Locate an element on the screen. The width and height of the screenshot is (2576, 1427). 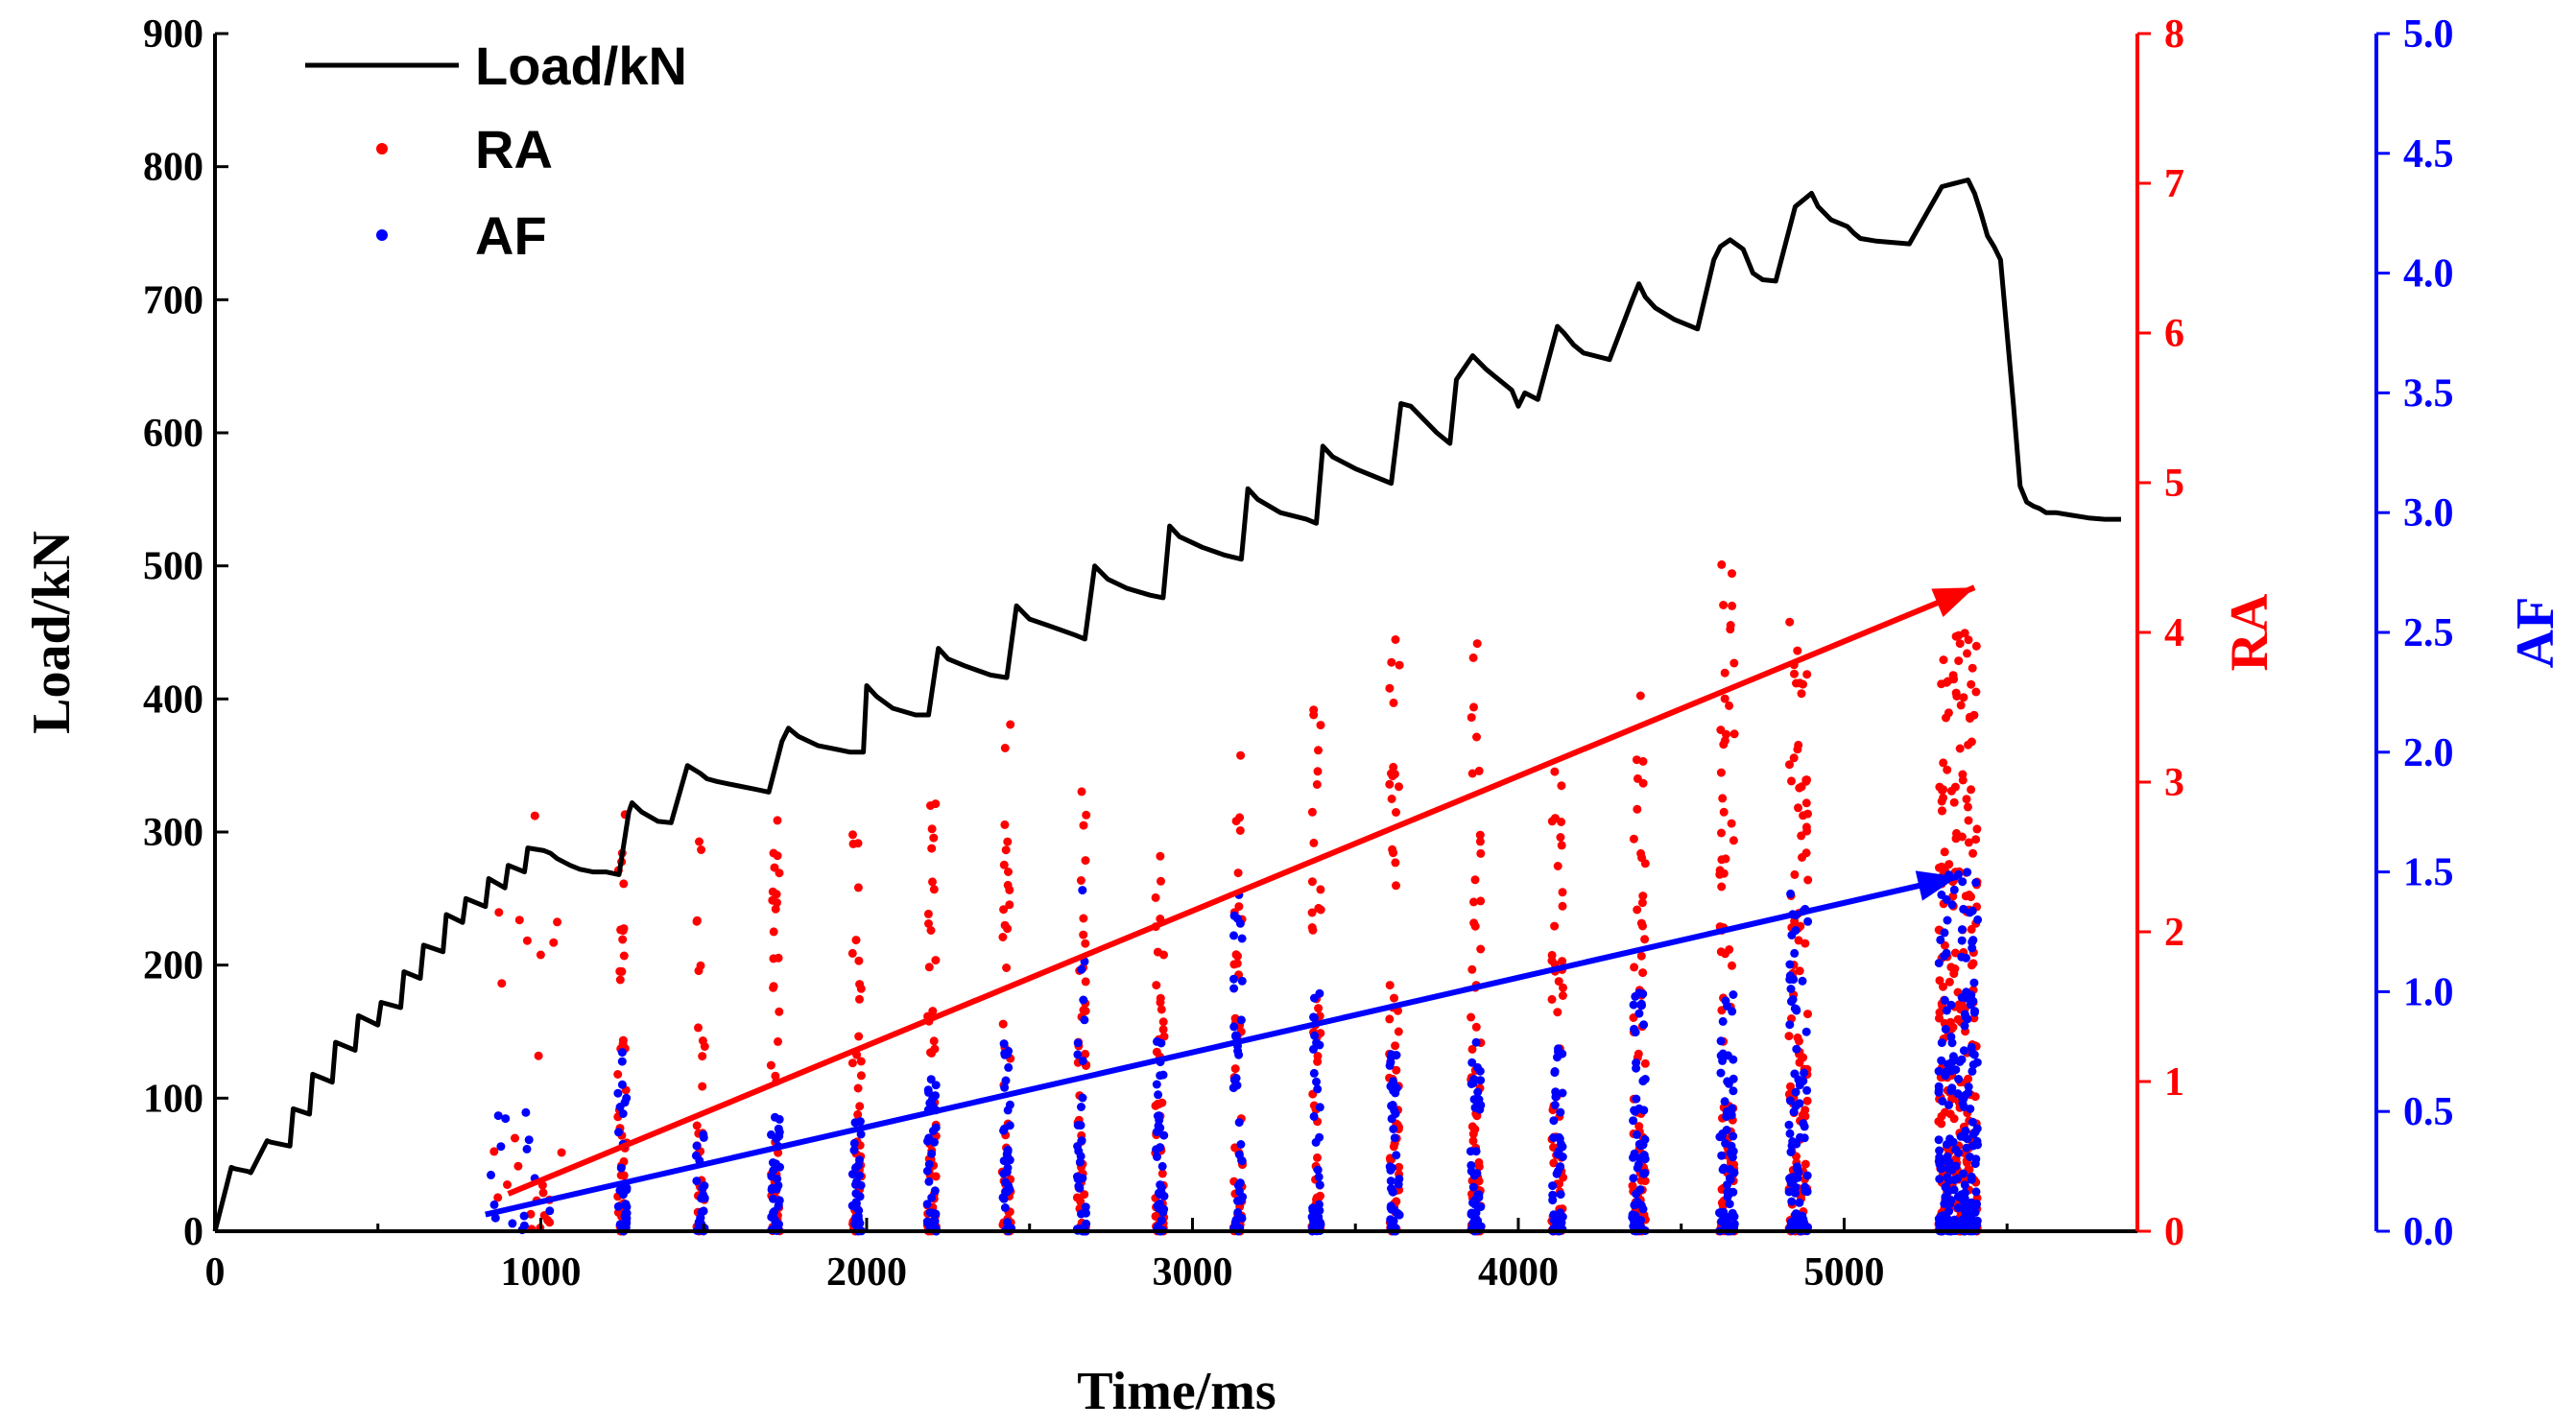
y-left-tick-label: 400 is located at coordinates (173, 700).